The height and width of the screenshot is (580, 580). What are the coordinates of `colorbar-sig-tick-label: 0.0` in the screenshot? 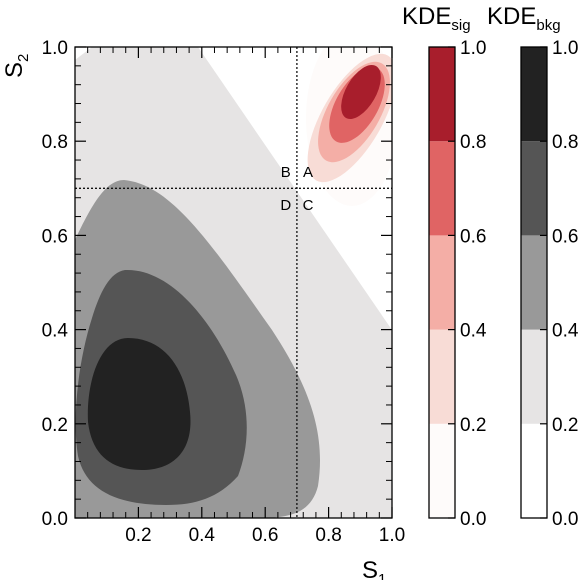 It's located at (473, 519).